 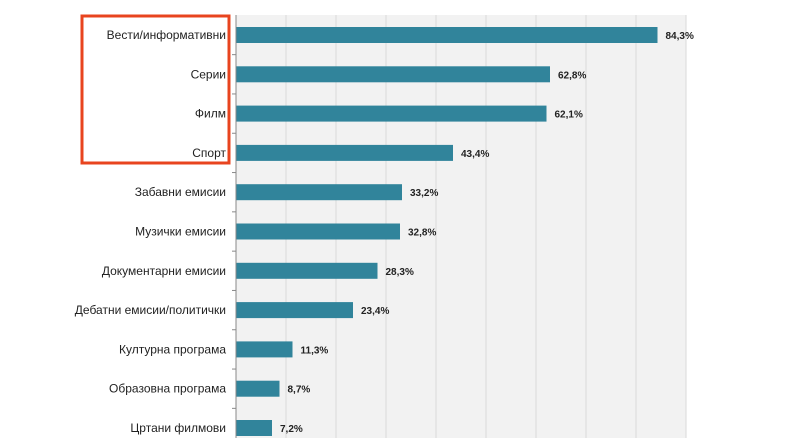 What do you see at coordinates (291, 429) in the screenshot?
I see `value-label: 7,2%` at bounding box center [291, 429].